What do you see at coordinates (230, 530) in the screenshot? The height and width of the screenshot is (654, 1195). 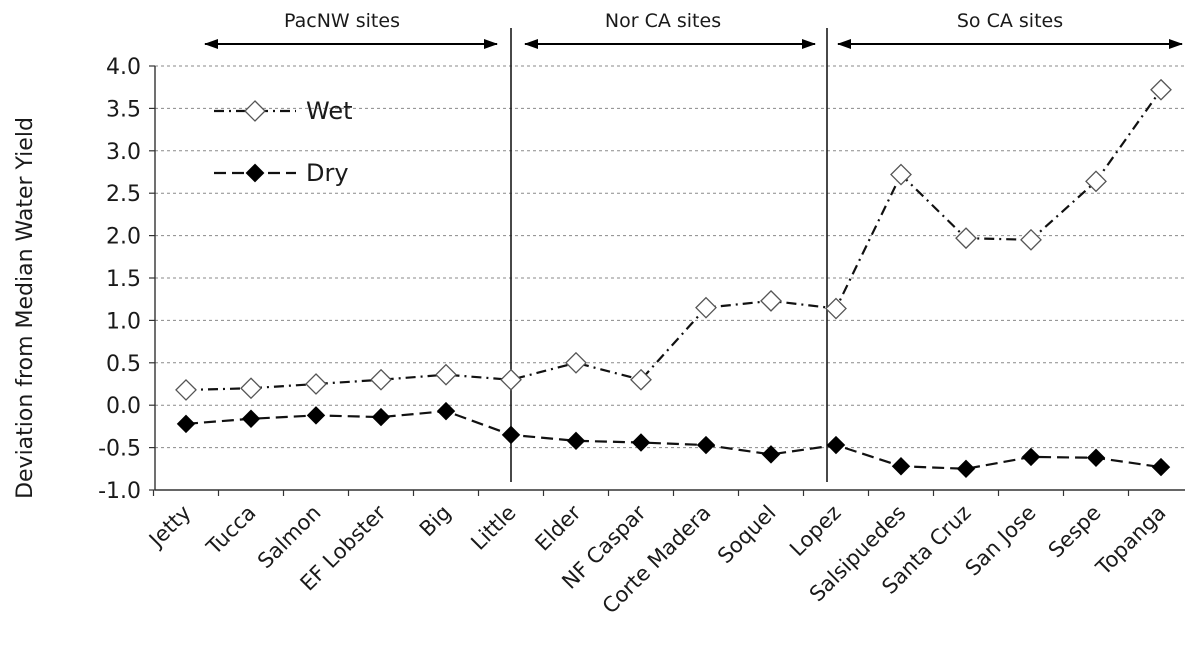 I see `x-tick-label: Tucca` at bounding box center [230, 530].